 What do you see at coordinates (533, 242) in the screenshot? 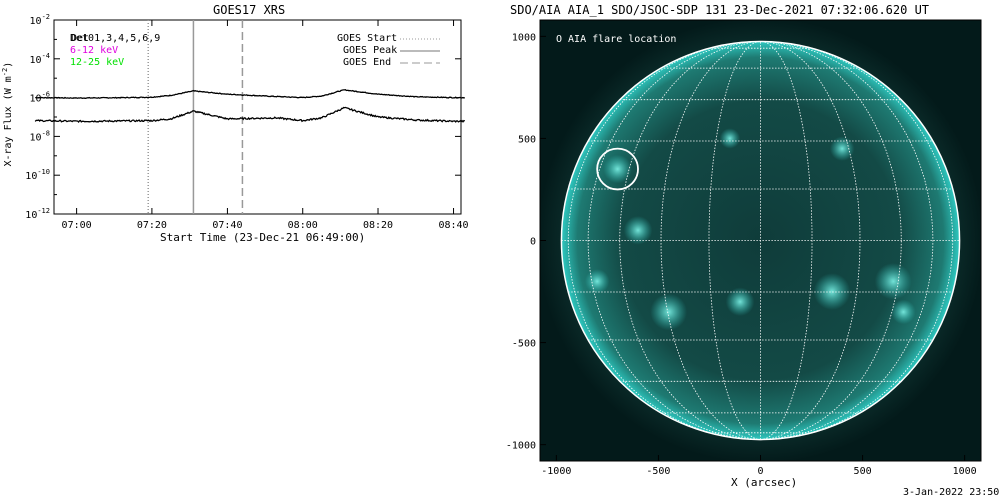
I see `aia-ytick-label: 0` at bounding box center [533, 242].